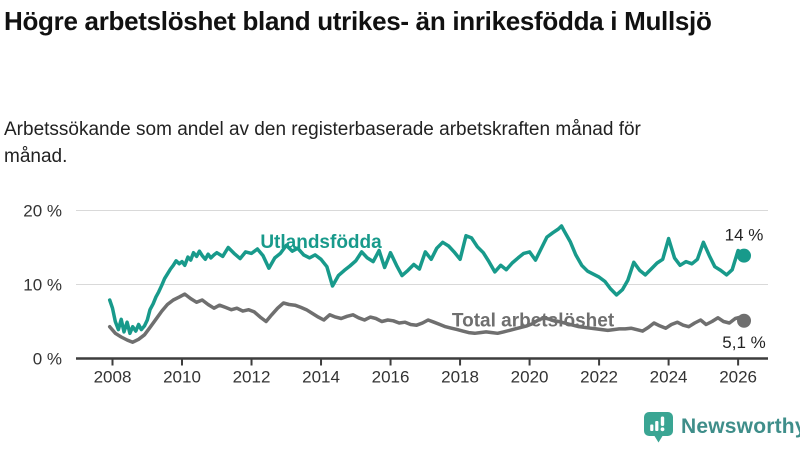 Image resolution: width=800 pixels, height=450 pixels. I want to click on x-tick-label: 2026, so click(738, 377).